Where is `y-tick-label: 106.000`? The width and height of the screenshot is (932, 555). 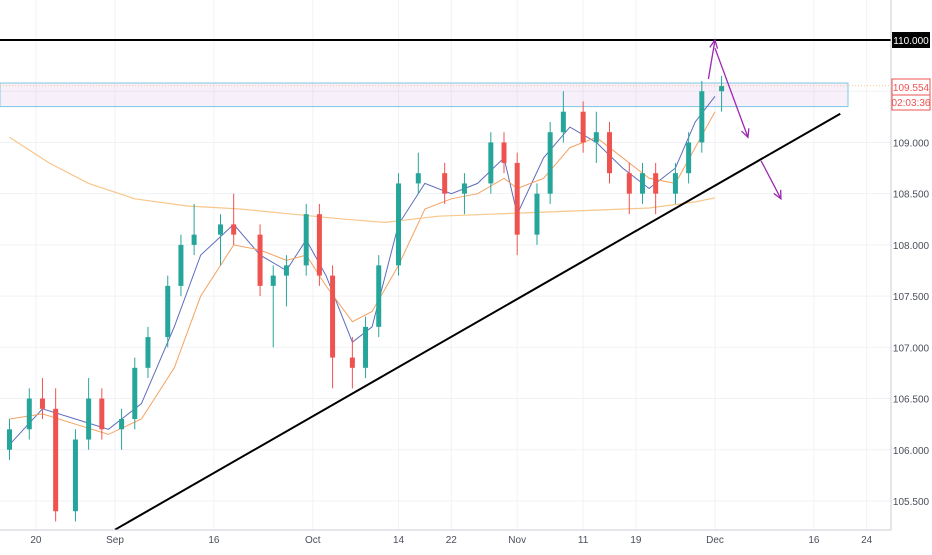
y-tick-label: 106.000 is located at coordinates (911, 451).